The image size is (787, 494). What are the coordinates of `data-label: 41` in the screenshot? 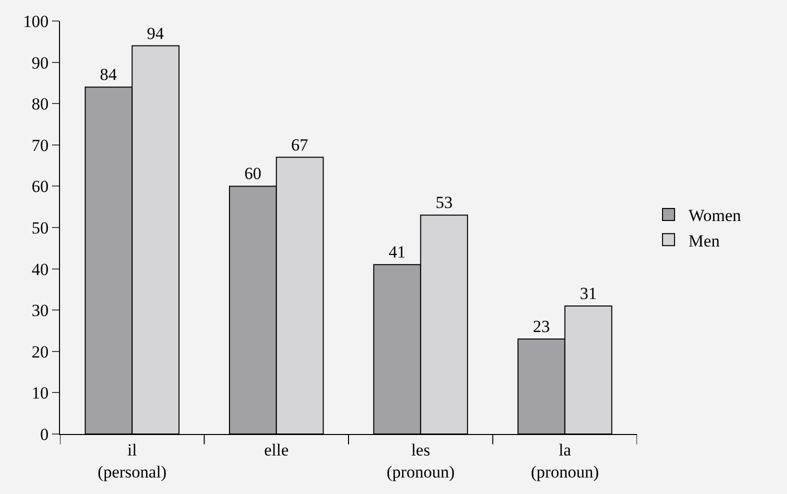 It's located at (397, 252).